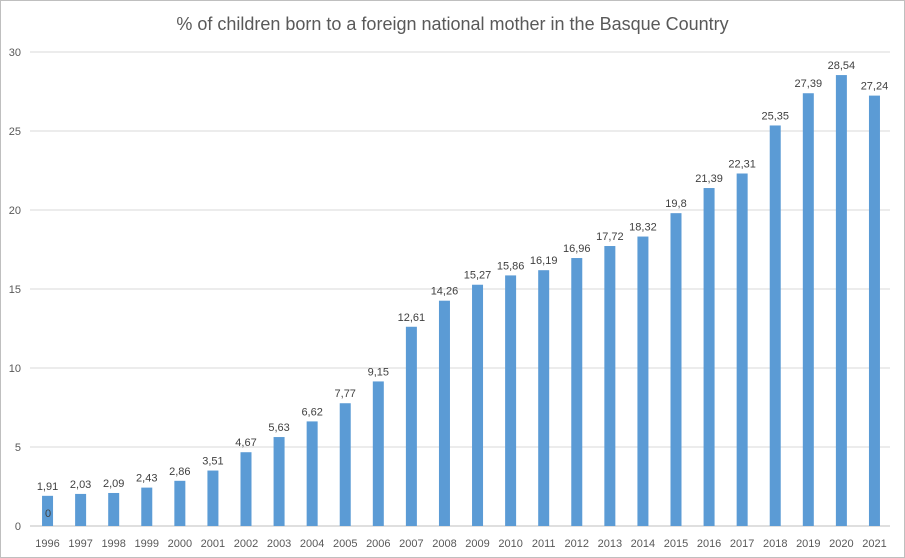 The height and width of the screenshot is (558, 905). Describe the element at coordinates (709, 544) in the screenshot. I see `x-tick-label: 2016` at that location.